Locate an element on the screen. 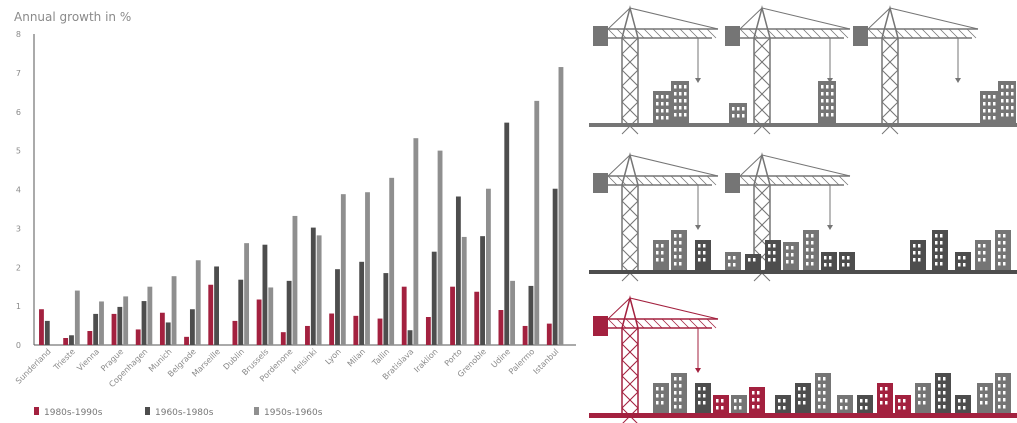  y-tick-label: 1 is located at coordinates (18, 306).